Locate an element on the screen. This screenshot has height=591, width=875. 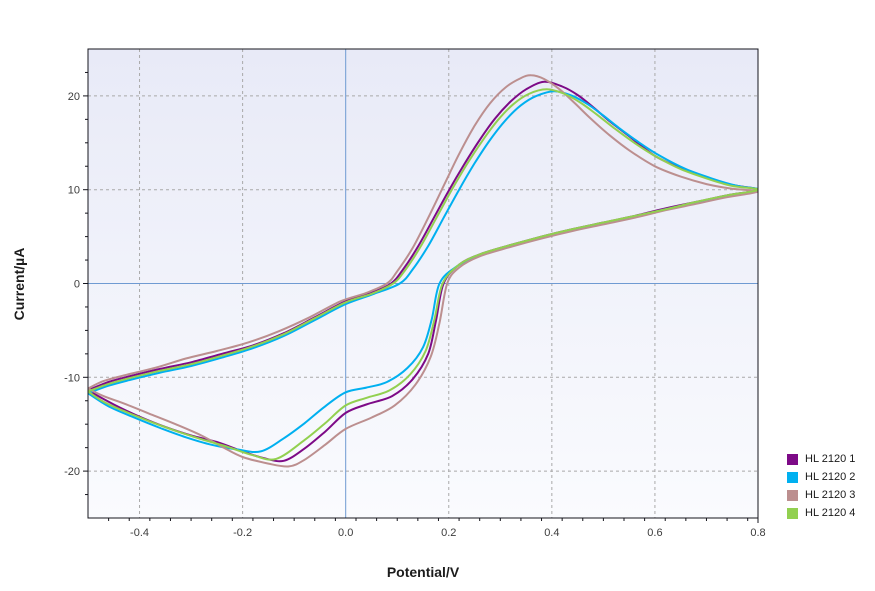
y-tick-label: -20 is located at coordinates (72, 472).